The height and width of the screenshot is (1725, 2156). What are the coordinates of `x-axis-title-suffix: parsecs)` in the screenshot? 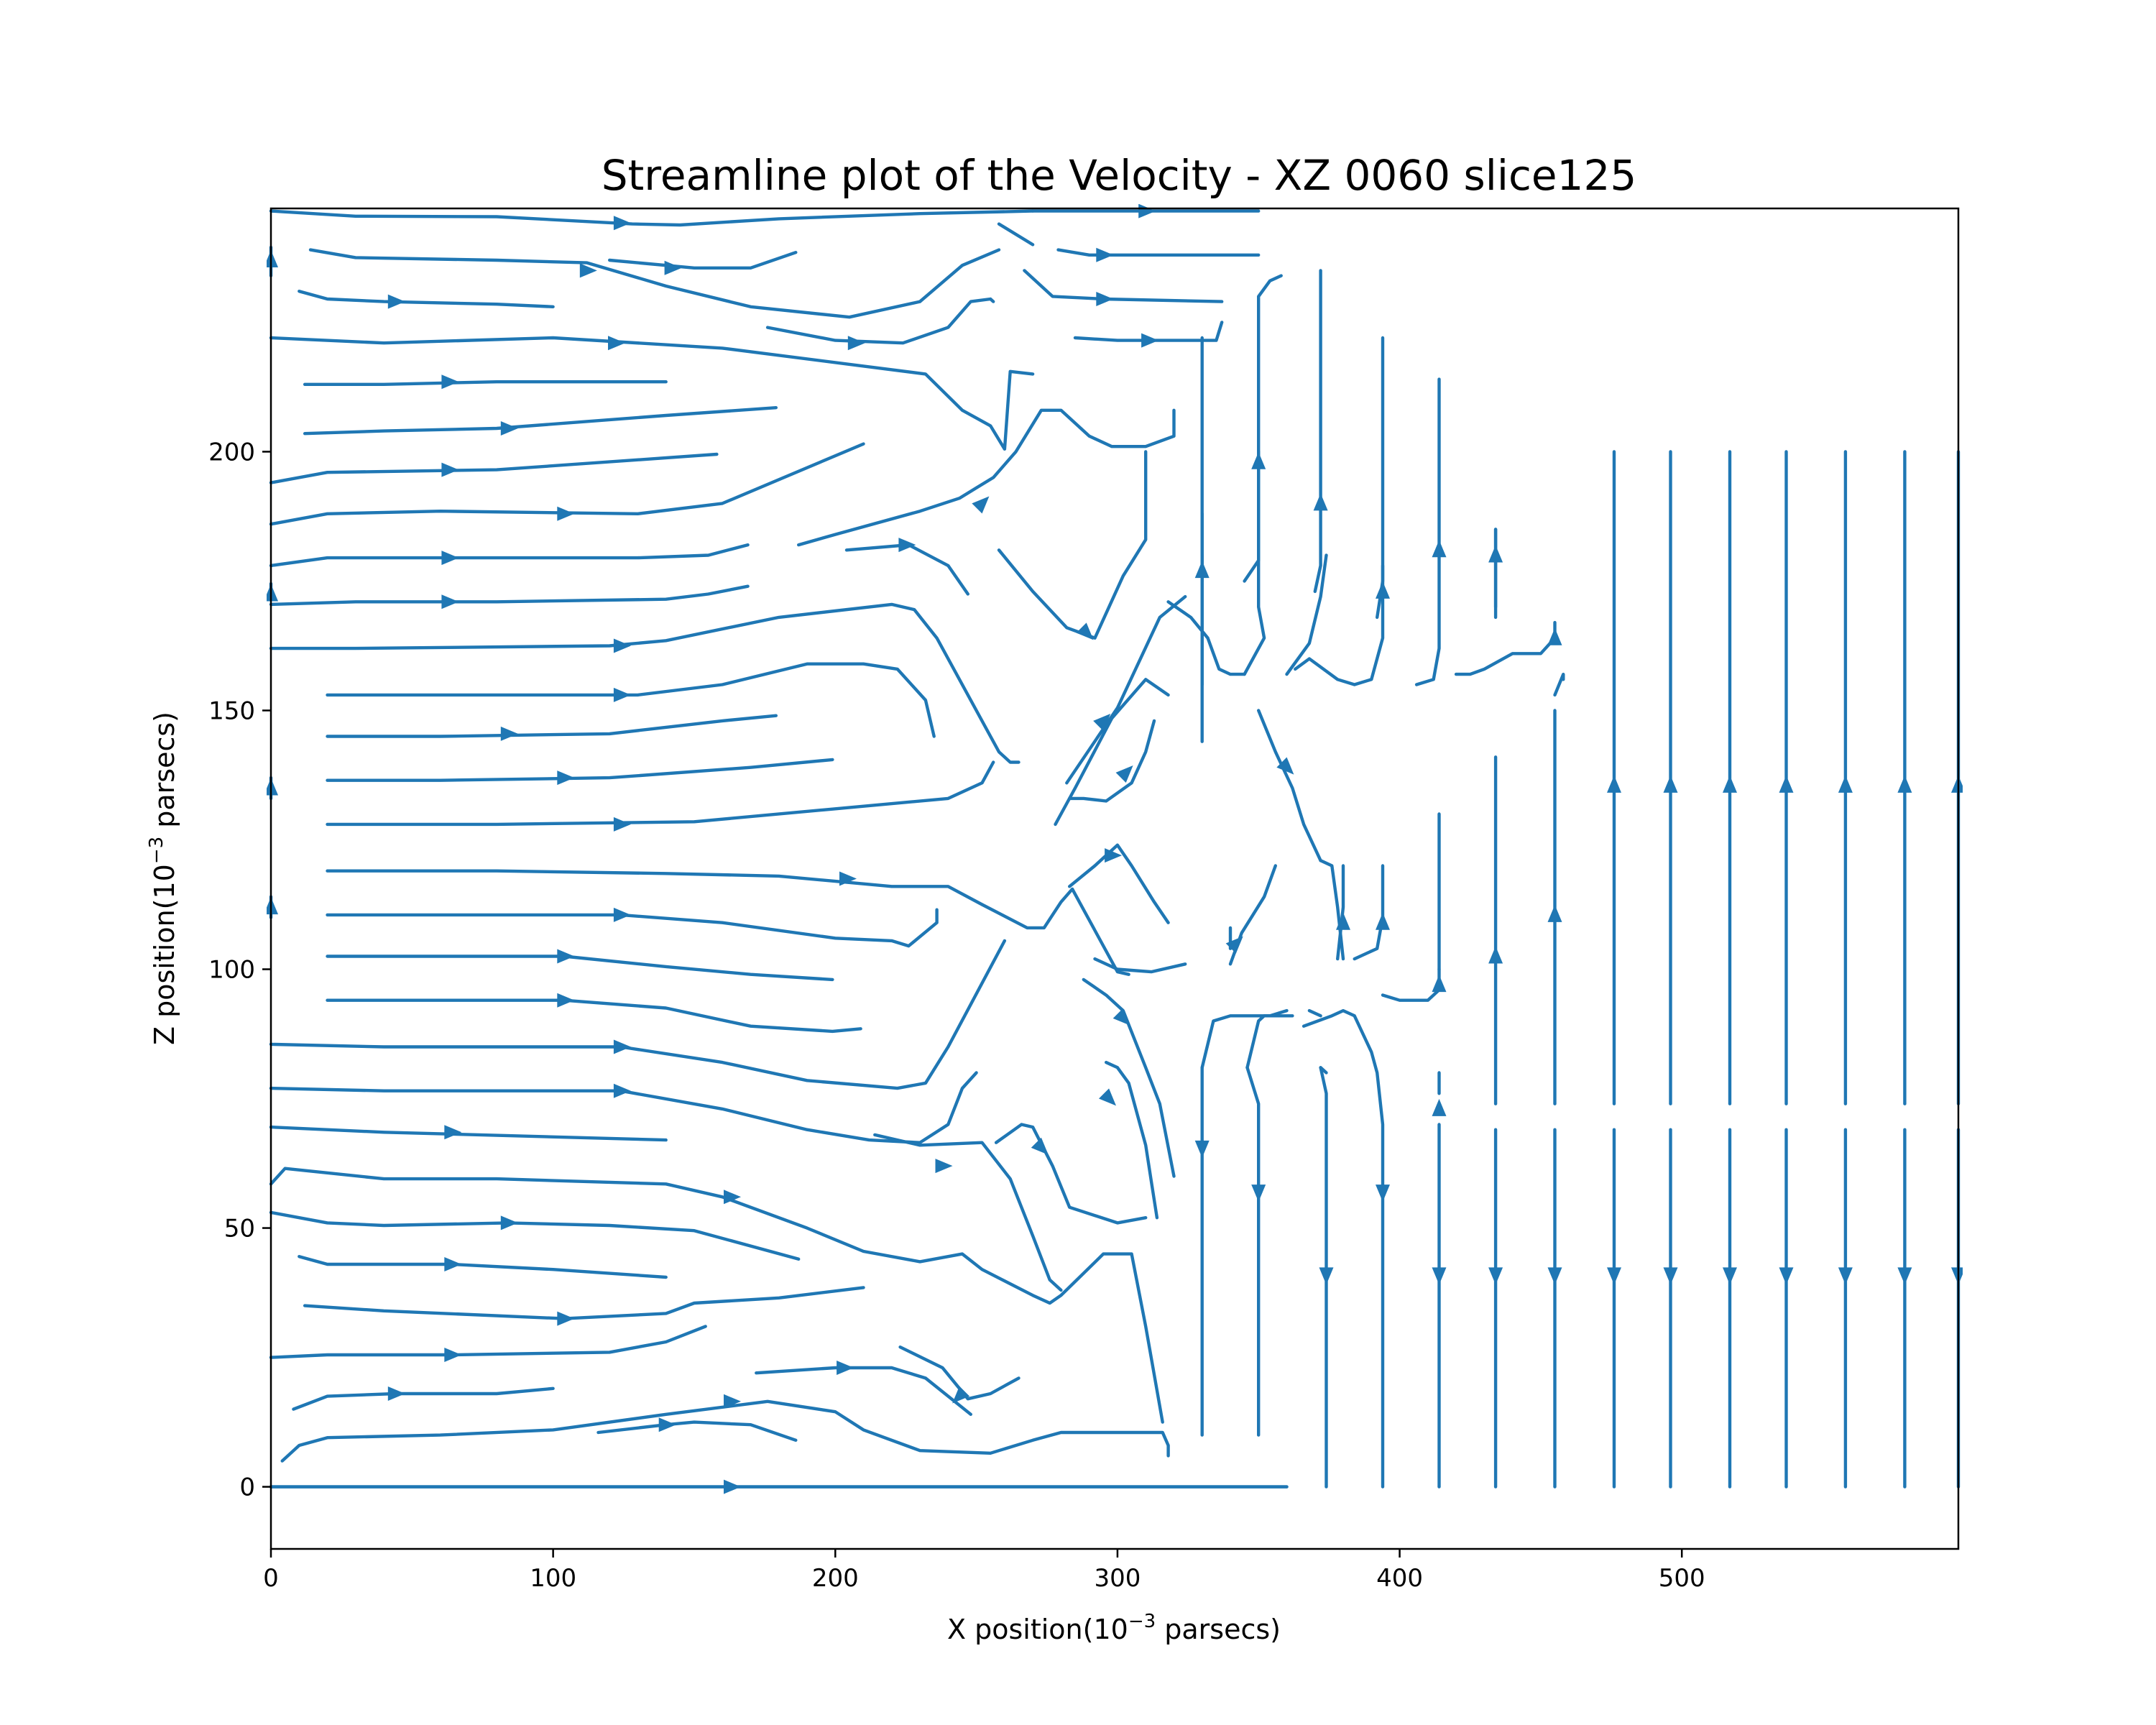 It's located at (1219, 1629).